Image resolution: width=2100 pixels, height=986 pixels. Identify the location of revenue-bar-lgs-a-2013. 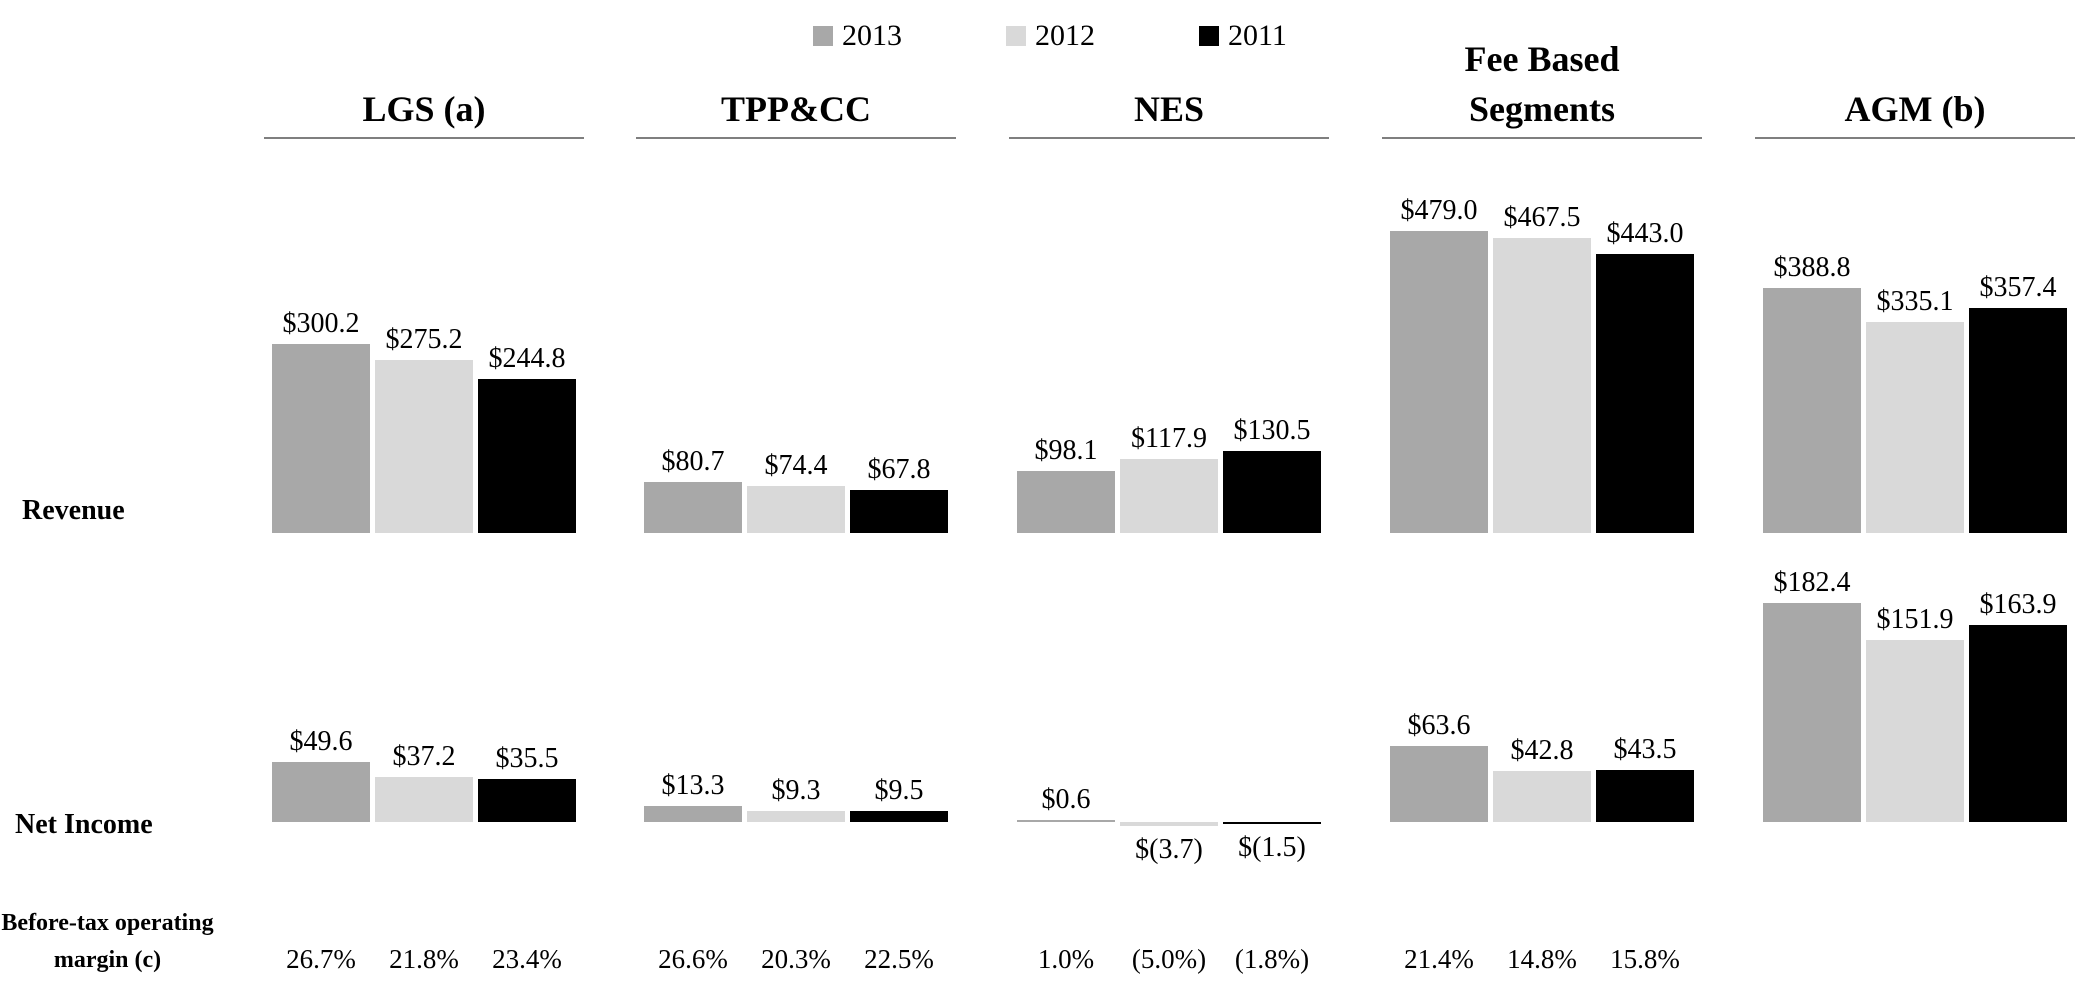
(321, 438).